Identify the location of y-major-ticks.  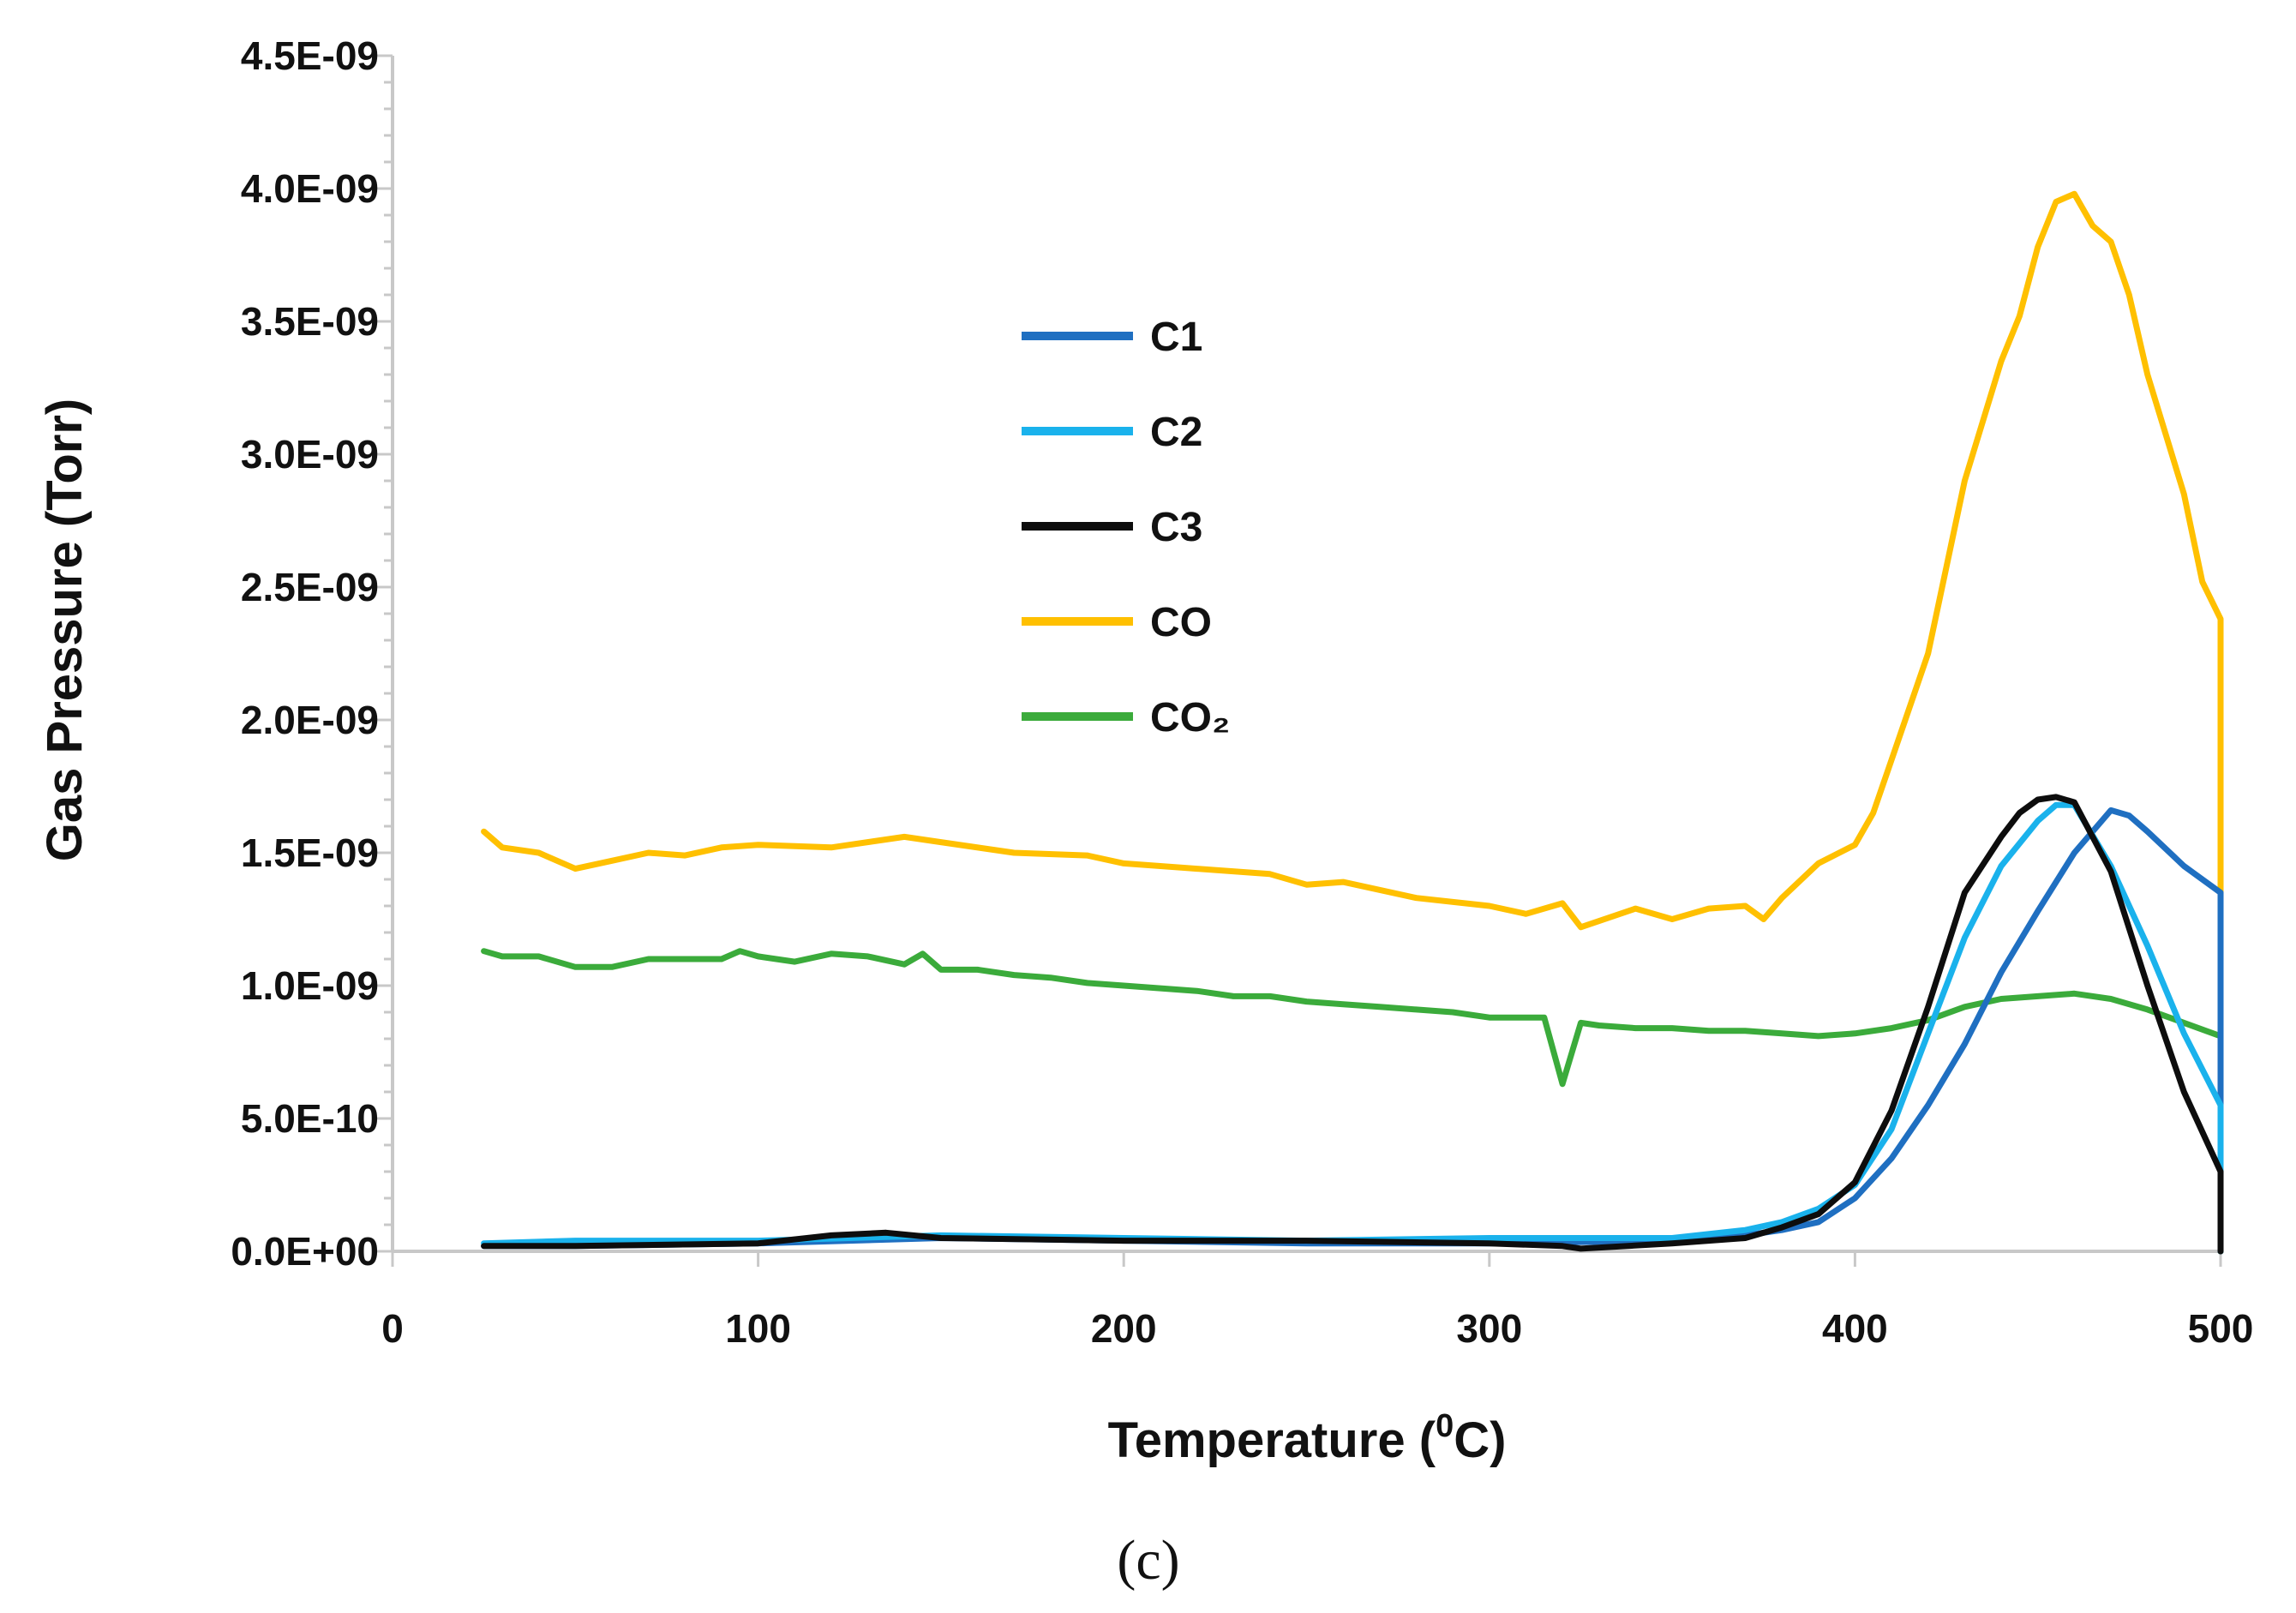
(384, 653).